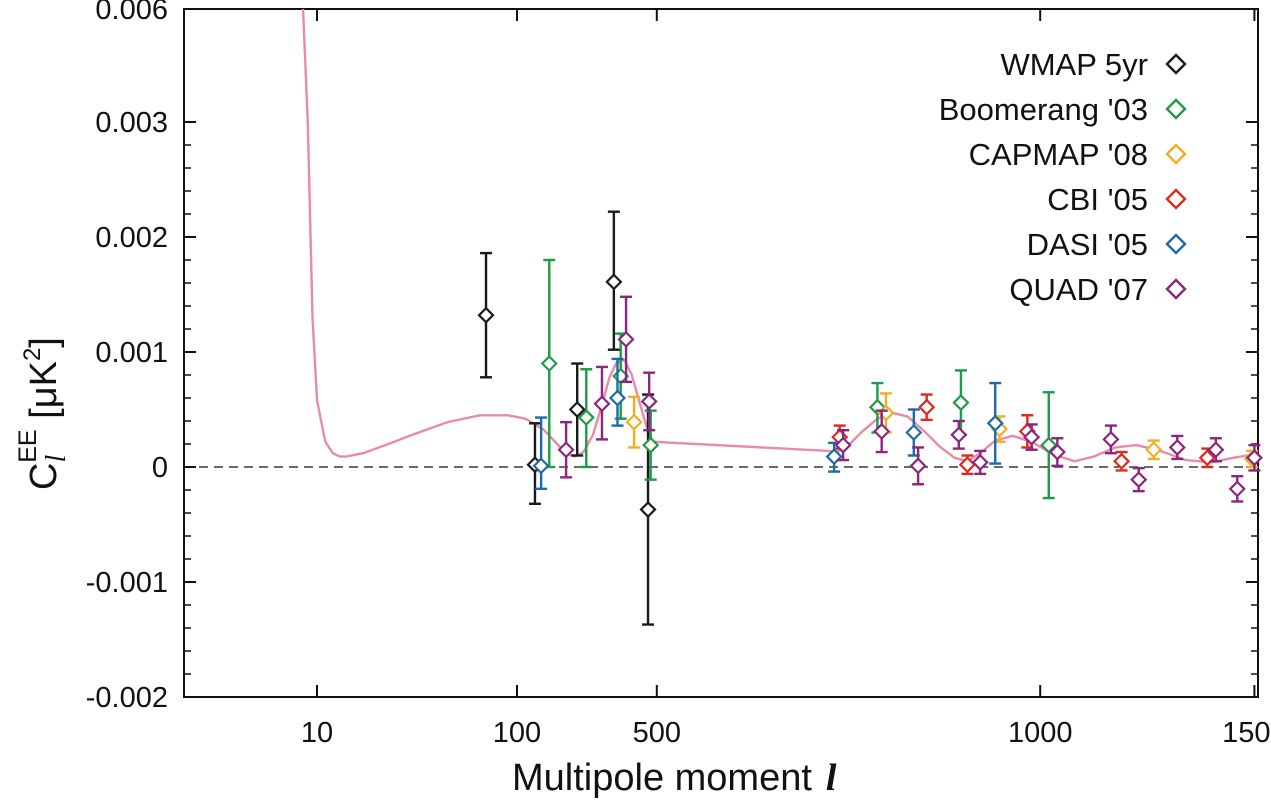 The height and width of the screenshot is (809, 1271). Describe the element at coordinates (160, 468) in the screenshot. I see `y-tick-label: 0` at that location.